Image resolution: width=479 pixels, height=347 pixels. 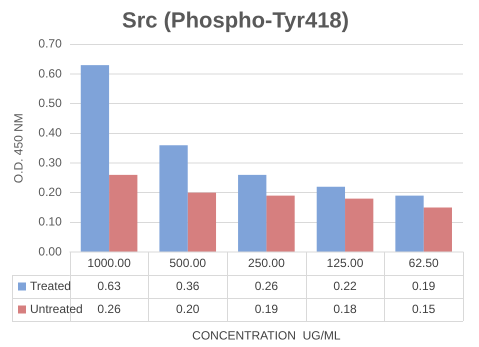 What do you see at coordinates (50, 162) in the screenshot?
I see `y-tick-label: 0.30` at bounding box center [50, 162].